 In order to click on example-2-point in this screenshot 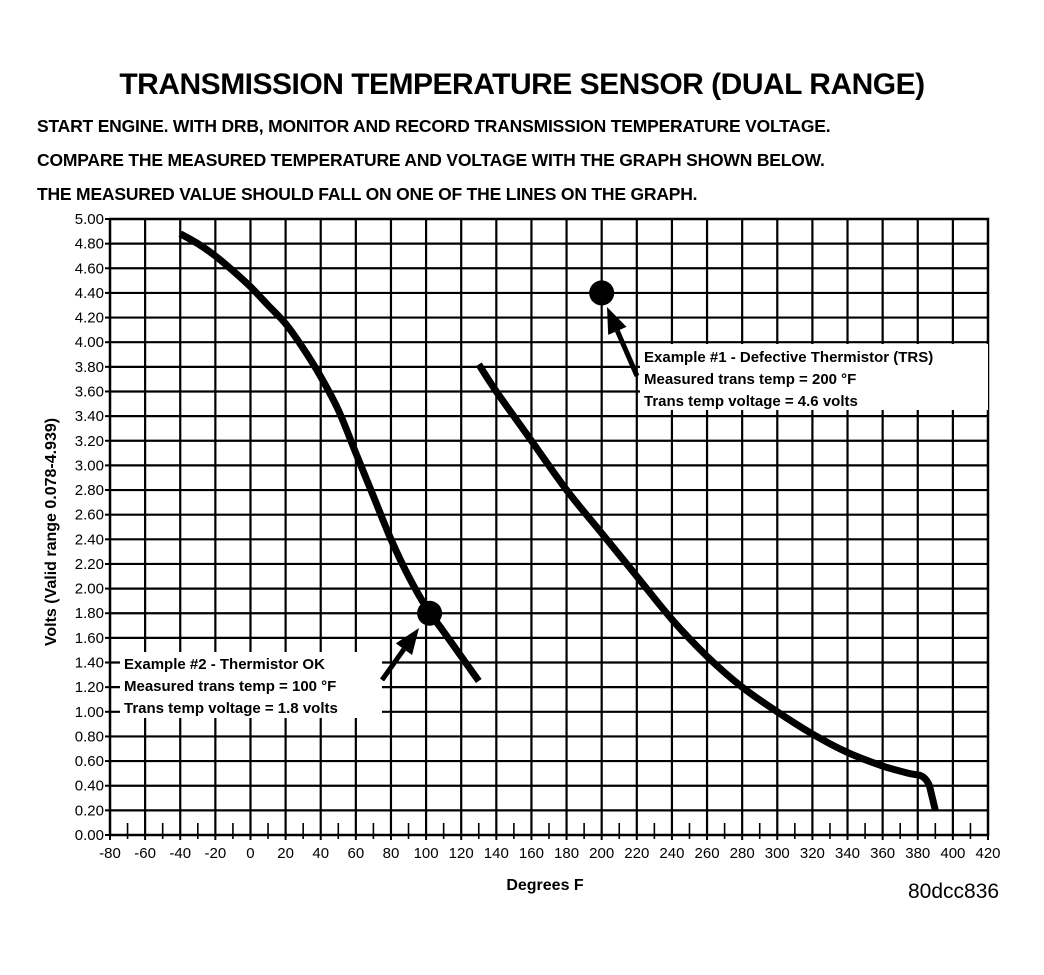, I will do `click(430, 613)`.